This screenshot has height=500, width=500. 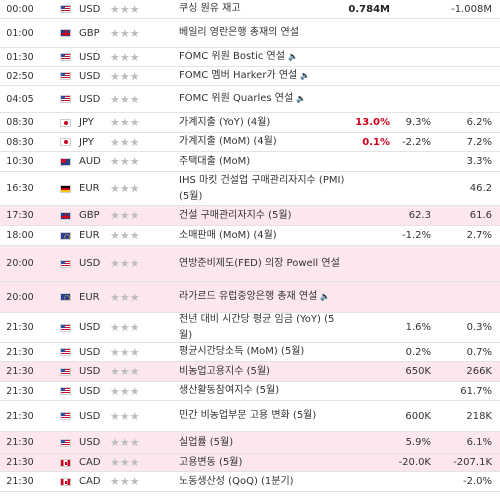 What do you see at coordinates (369, 9) in the screenshot?
I see `actual-value: 0.784M` at bounding box center [369, 9].